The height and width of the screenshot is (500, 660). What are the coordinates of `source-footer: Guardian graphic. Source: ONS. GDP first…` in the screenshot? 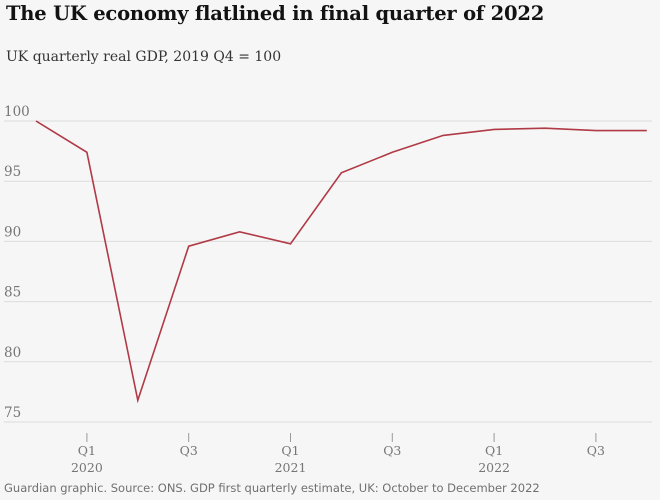 It's located at (272, 488).